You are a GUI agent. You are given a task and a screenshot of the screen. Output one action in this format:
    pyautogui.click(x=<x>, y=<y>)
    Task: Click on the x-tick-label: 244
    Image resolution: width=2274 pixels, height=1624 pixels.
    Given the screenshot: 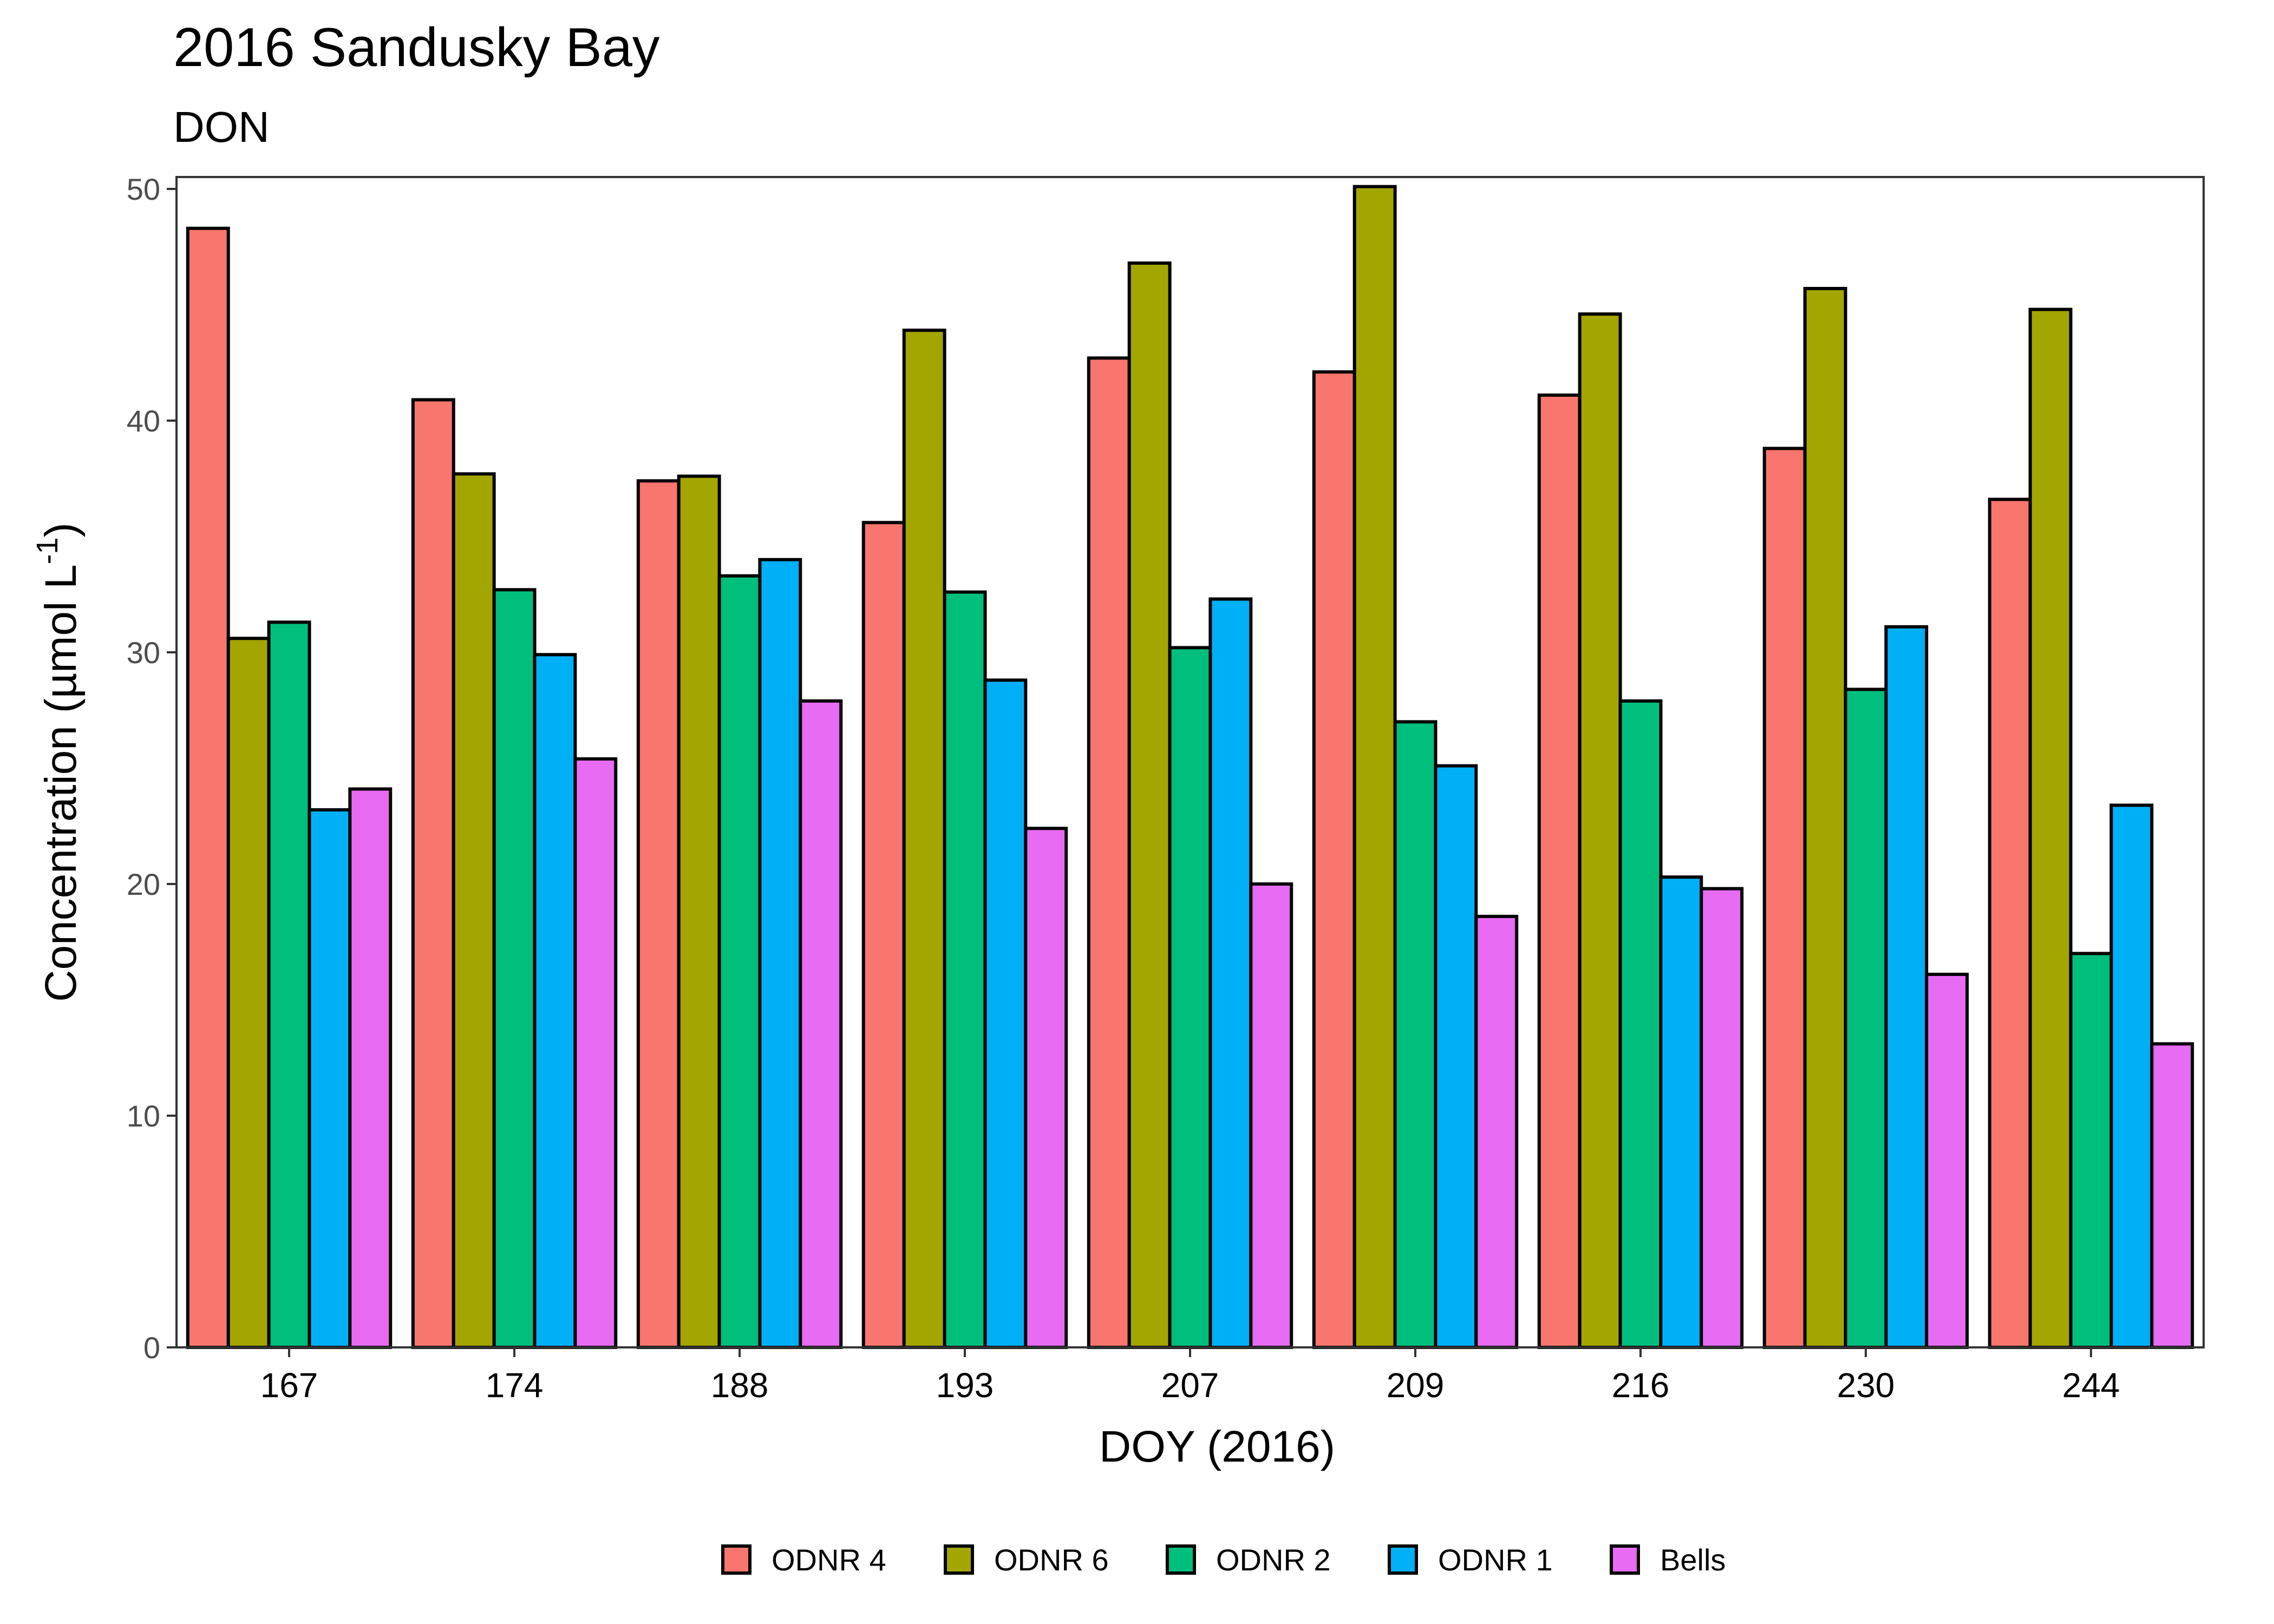 What is the action you would take?
    pyautogui.click(x=2091, y=1385)
    